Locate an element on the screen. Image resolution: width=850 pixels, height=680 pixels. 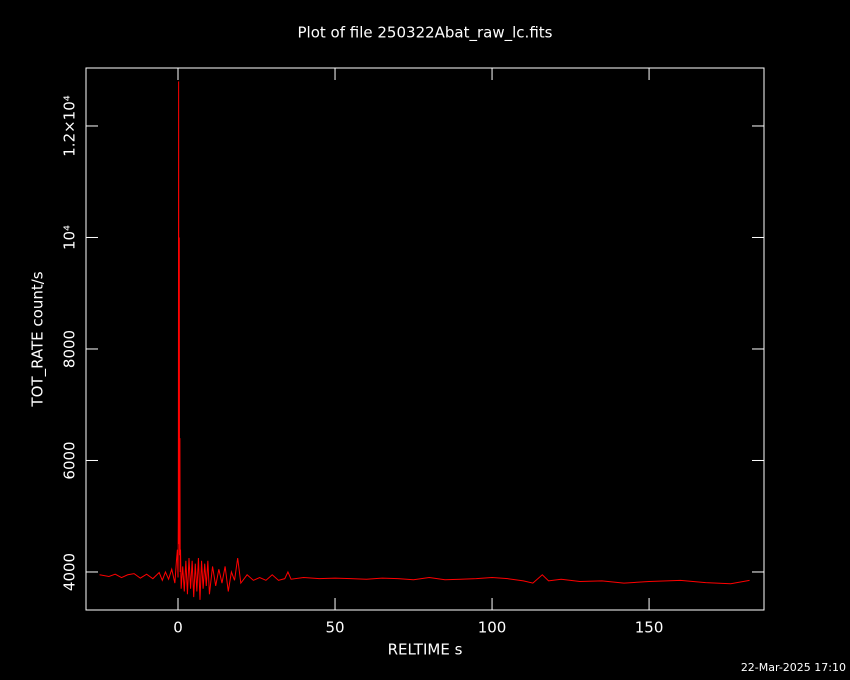
x-tick-label: 50 is located at coordinates (334, 628).